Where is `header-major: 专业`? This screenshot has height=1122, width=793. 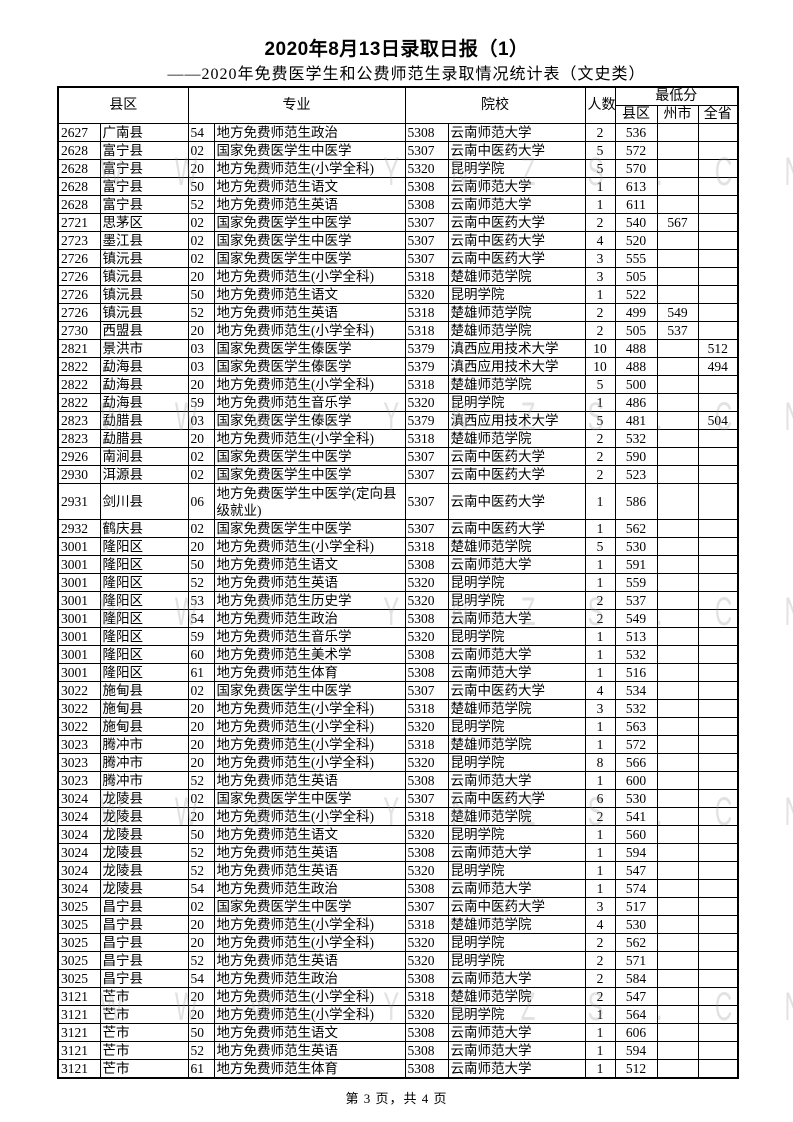
header-major: 专业 is located at coordinates (296, 105).